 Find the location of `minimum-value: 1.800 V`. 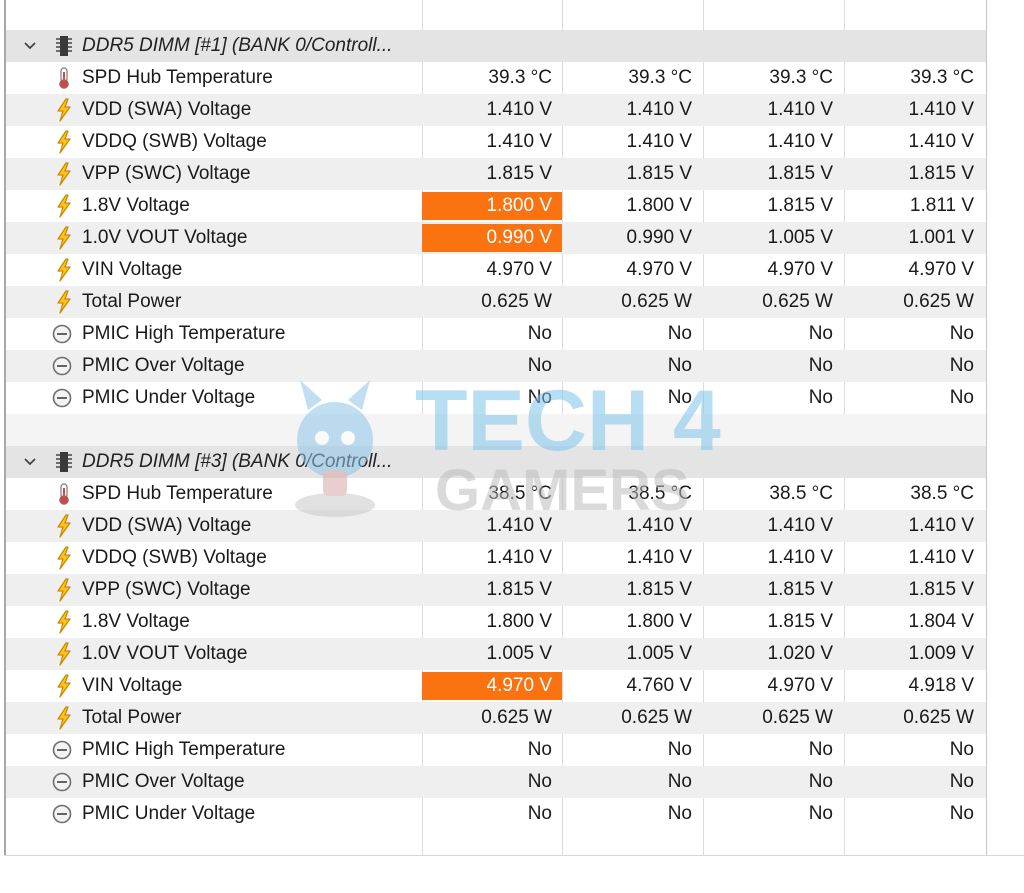

minimum-value: 1.800 V is located at coordinates (659, 205).